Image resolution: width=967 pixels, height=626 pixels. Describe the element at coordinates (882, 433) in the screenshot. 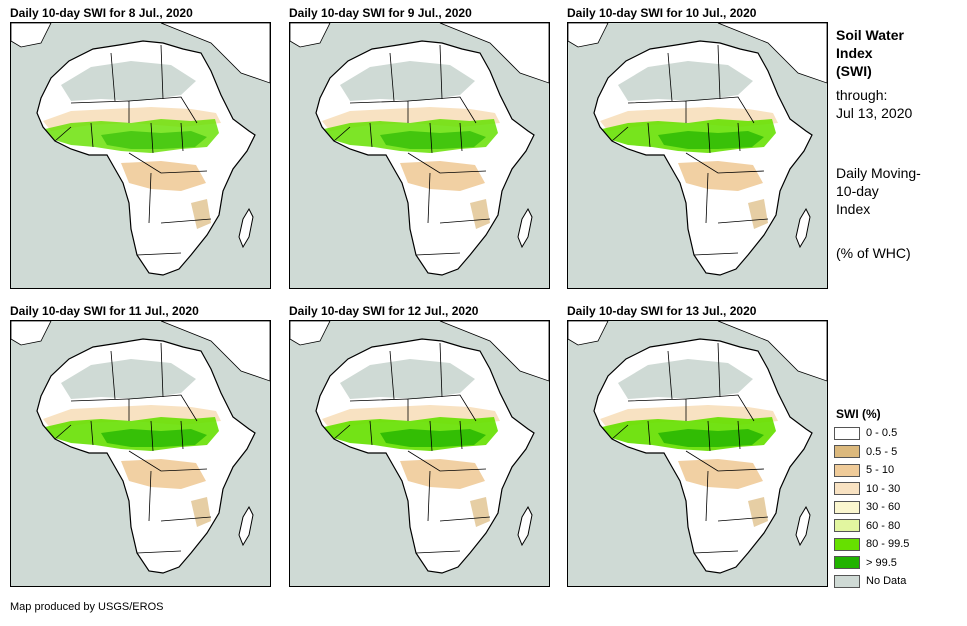

I see `legend-label: 0 - 0.5` at that location.